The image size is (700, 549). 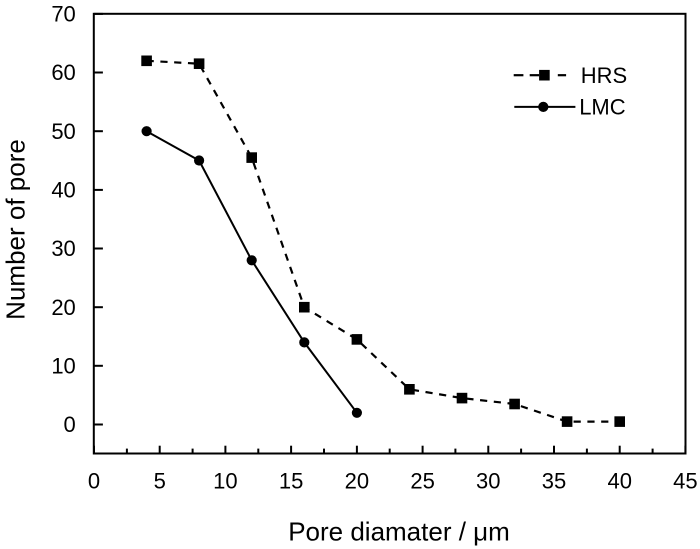 I want to click on svg-text: 5, so click(x=160, y=481).